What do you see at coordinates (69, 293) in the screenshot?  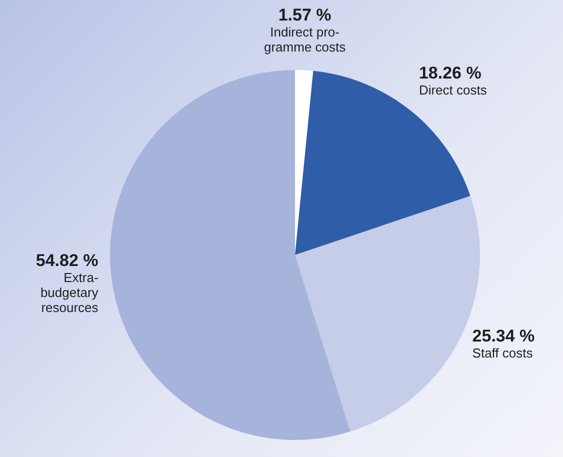 I see `slice-label: Extra- budgetary resources` at bounding box center [69, 293].